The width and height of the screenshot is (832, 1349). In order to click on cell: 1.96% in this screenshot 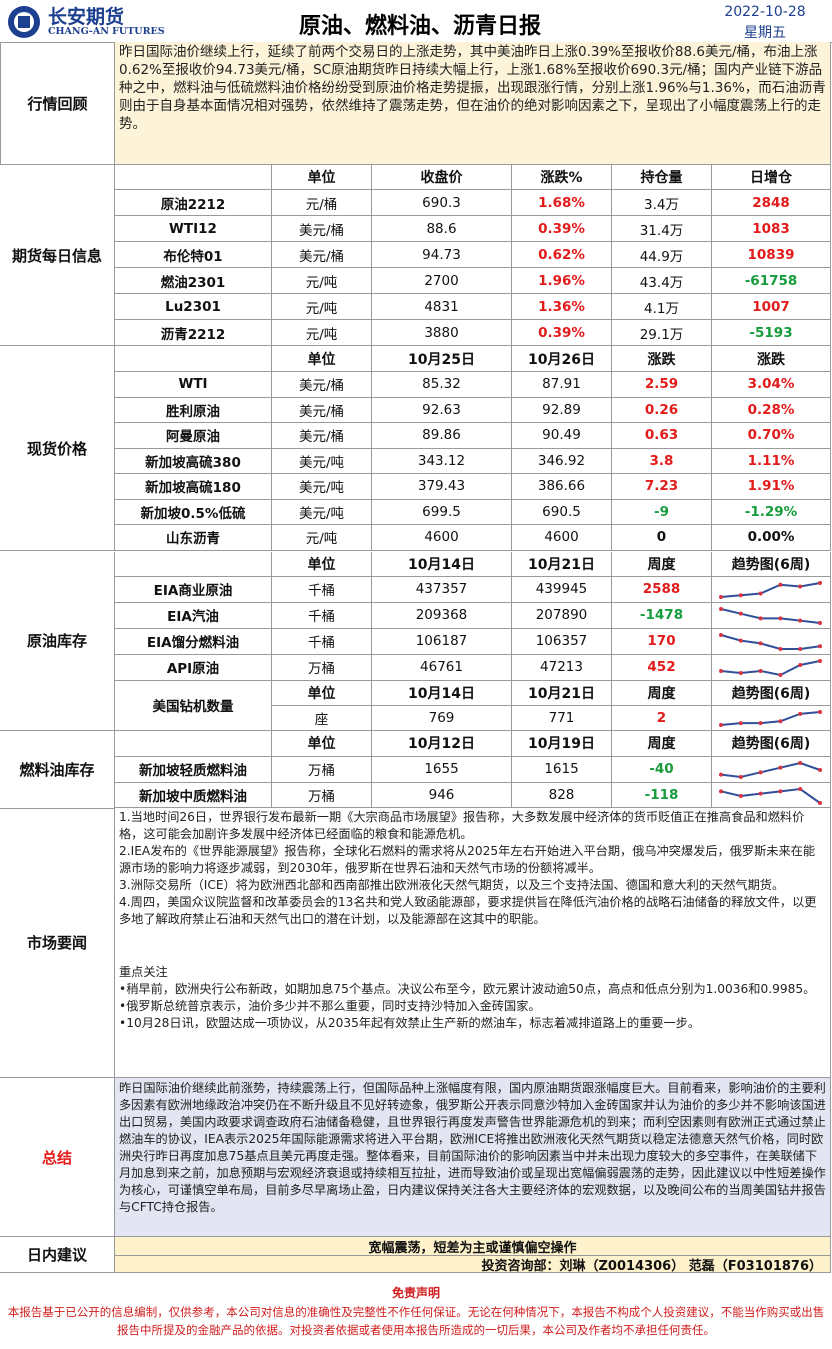, I will do `click(562, 281)`.